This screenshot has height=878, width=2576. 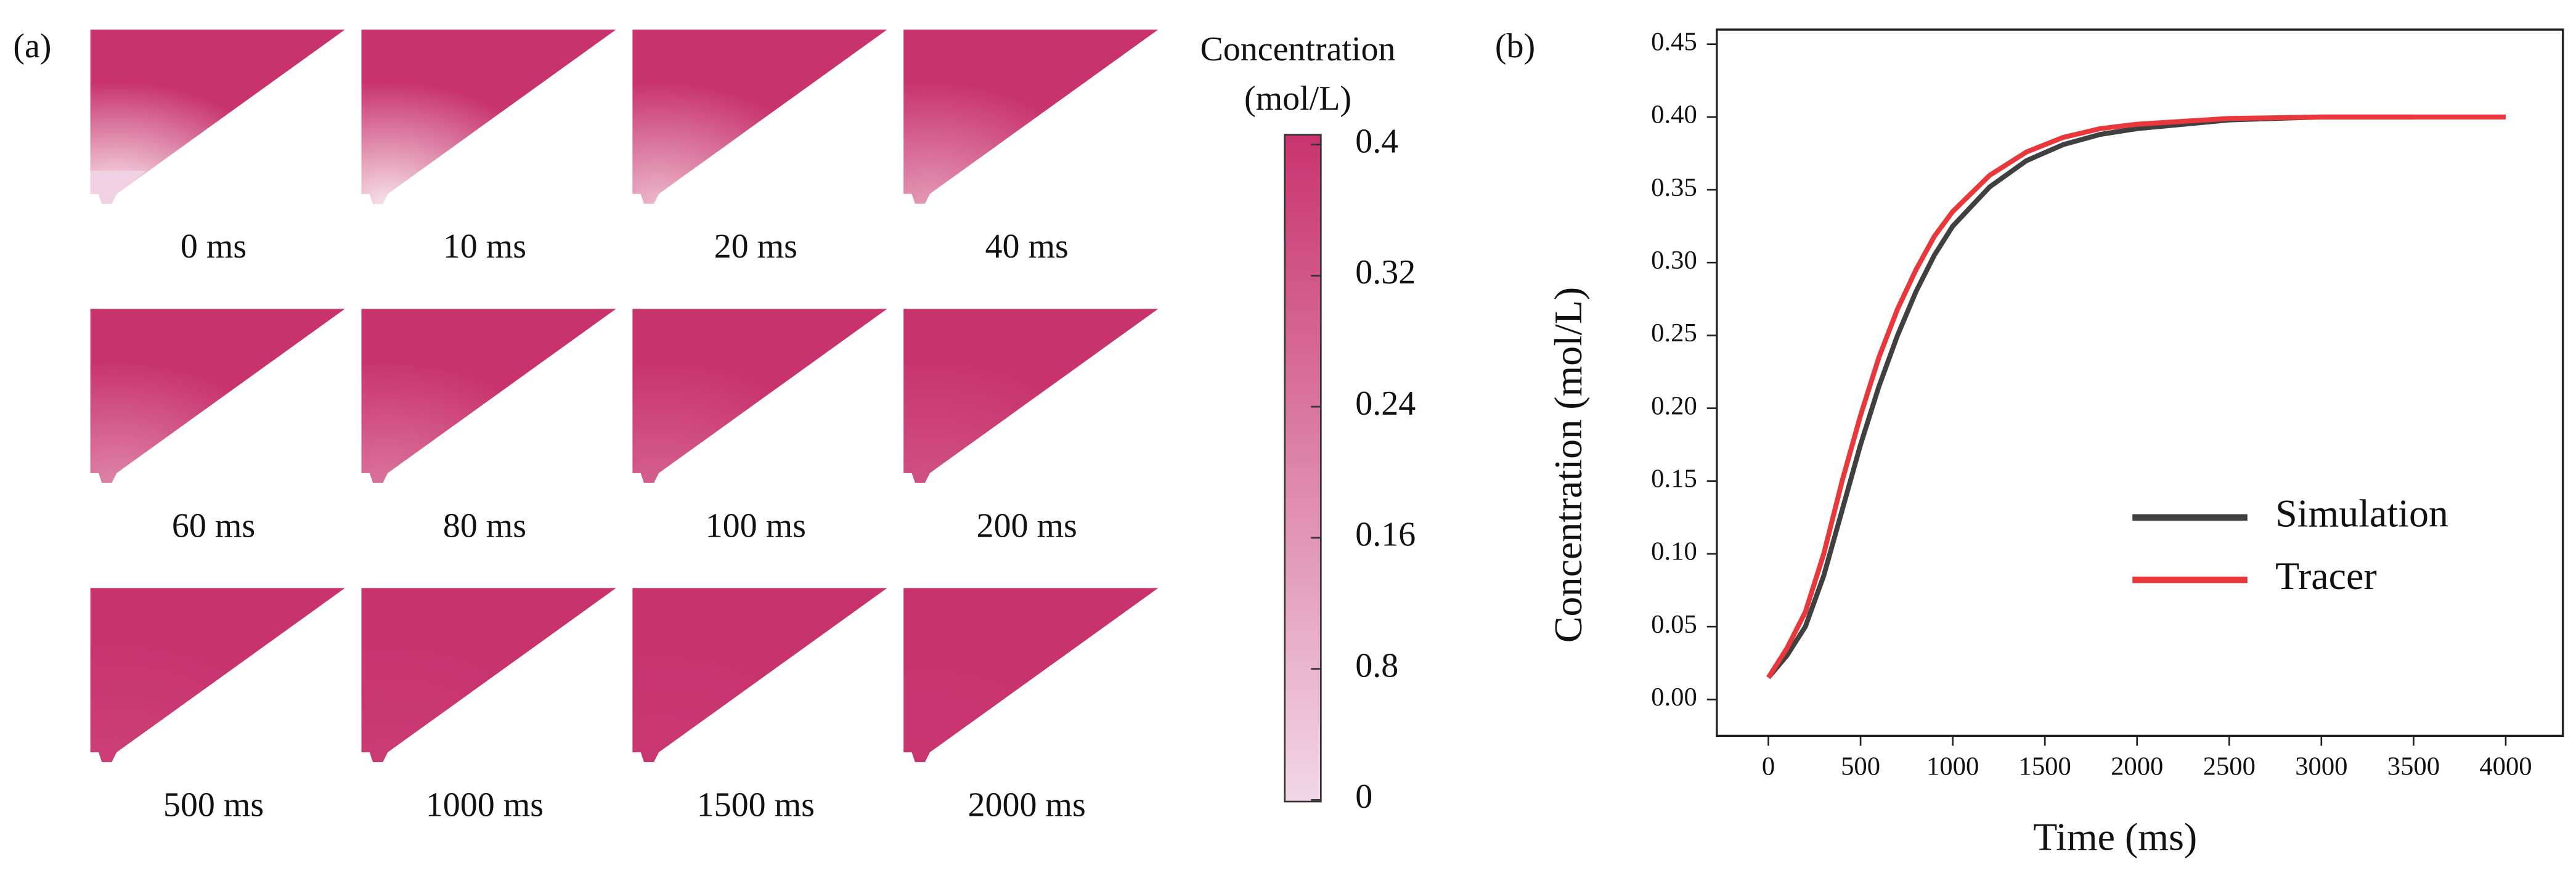 I want to click on y-tick-label: 0.40, so click(x=1674, y=114).